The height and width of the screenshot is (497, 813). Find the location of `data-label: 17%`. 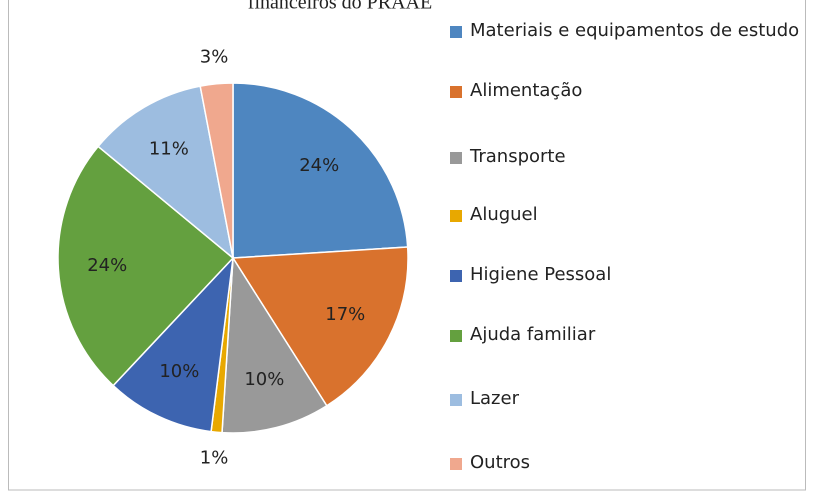

data-label: 17% is located at coordinates (345, 314).